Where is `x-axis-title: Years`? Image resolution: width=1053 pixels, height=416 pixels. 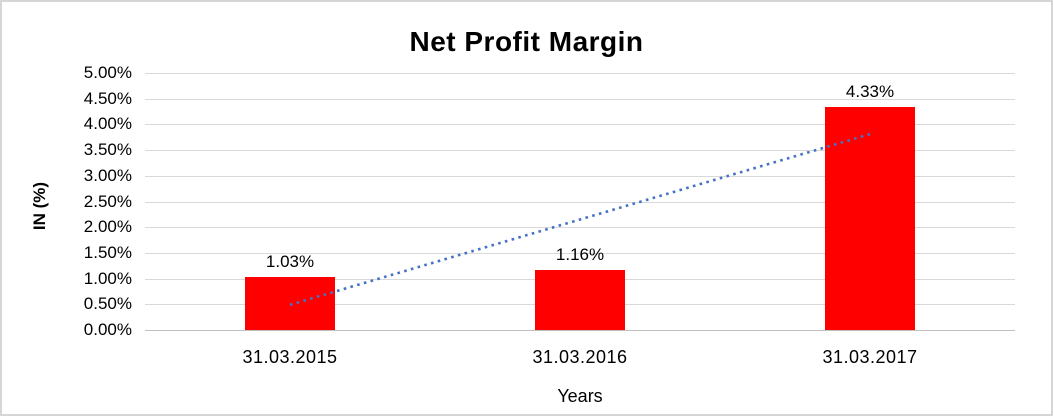
x-axis-title: Years is located at coordinates (580, 396).